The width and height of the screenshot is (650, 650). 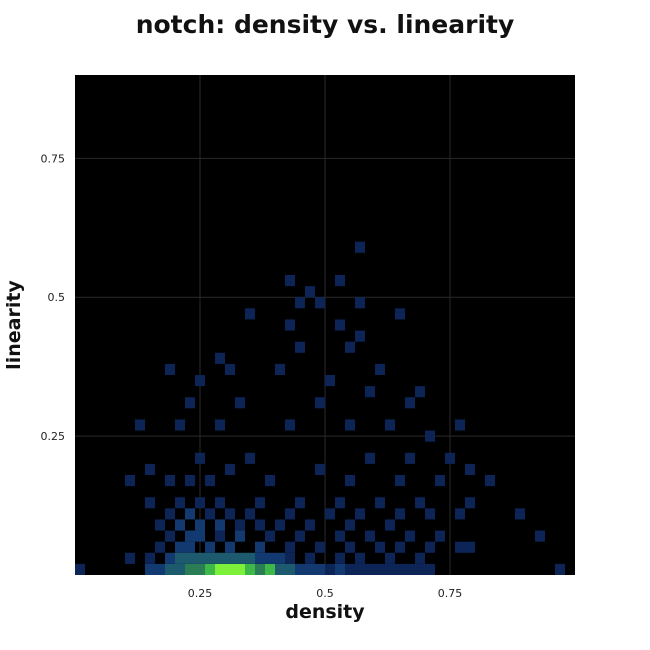 I want to click on y-axis-label: linearity, so click(x=14, y=325).